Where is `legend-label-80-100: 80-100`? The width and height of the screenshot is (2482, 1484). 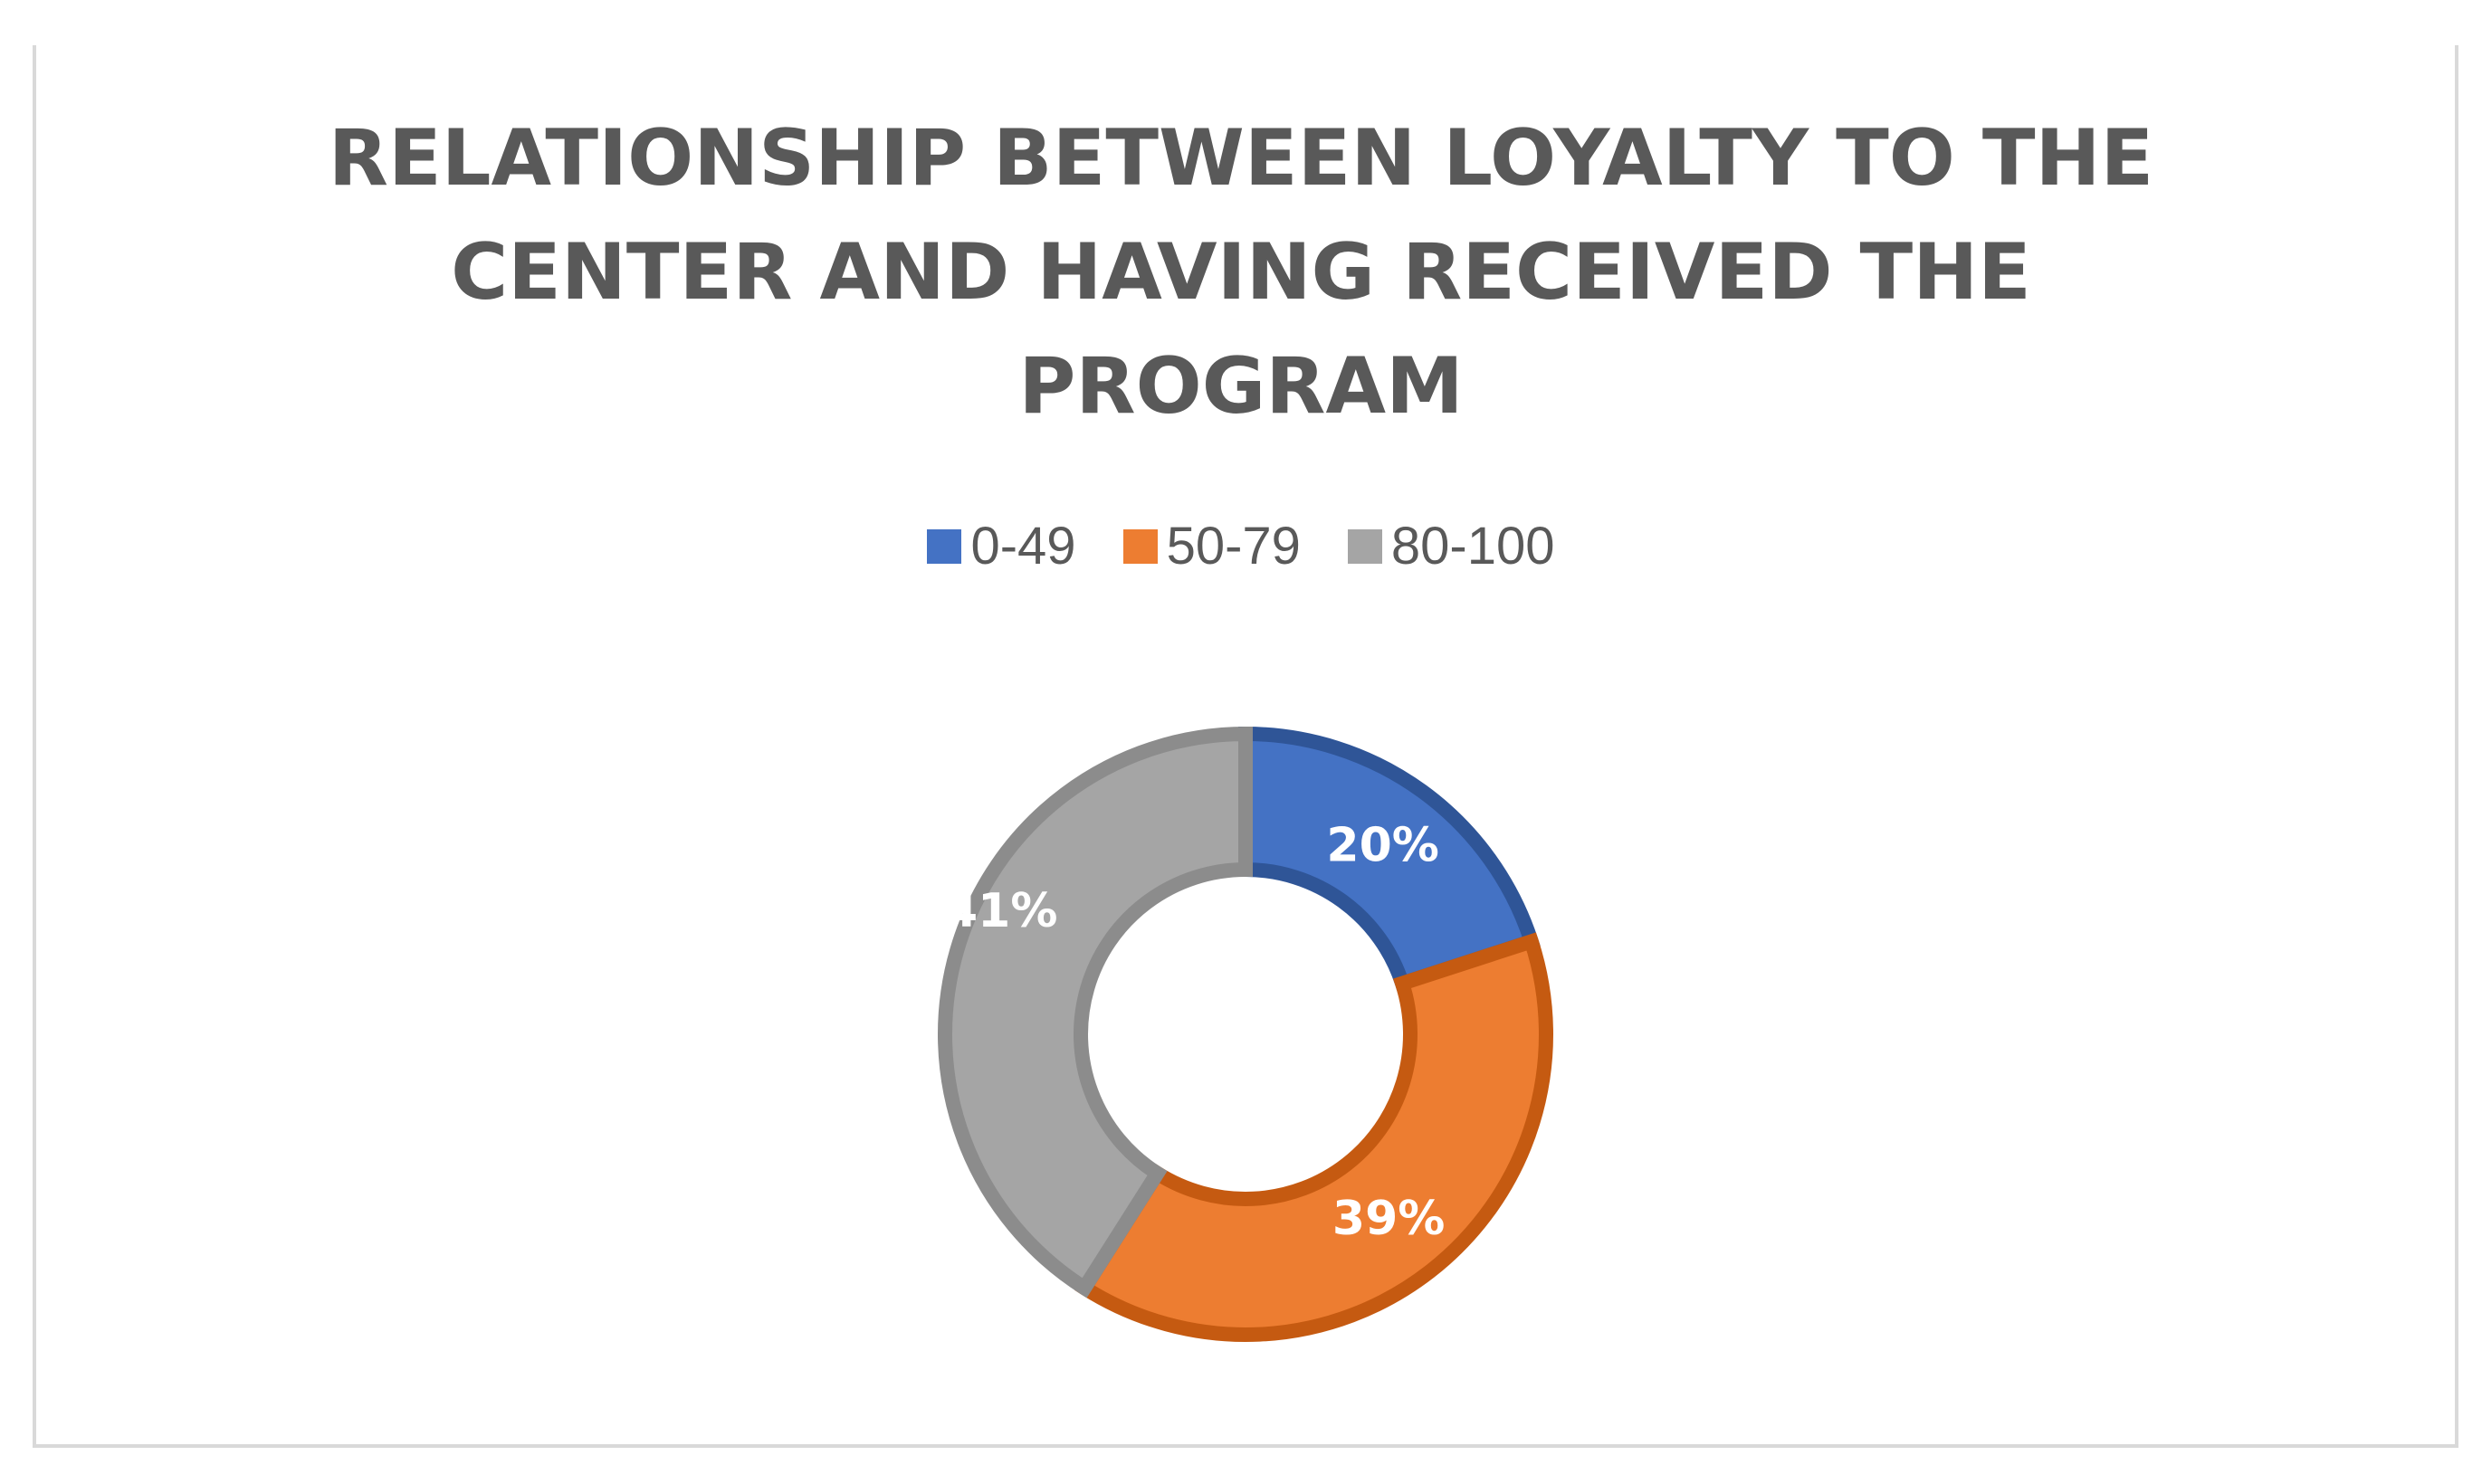 legend-label-80-100: 80-100 is located at coordinates (1472, 546).